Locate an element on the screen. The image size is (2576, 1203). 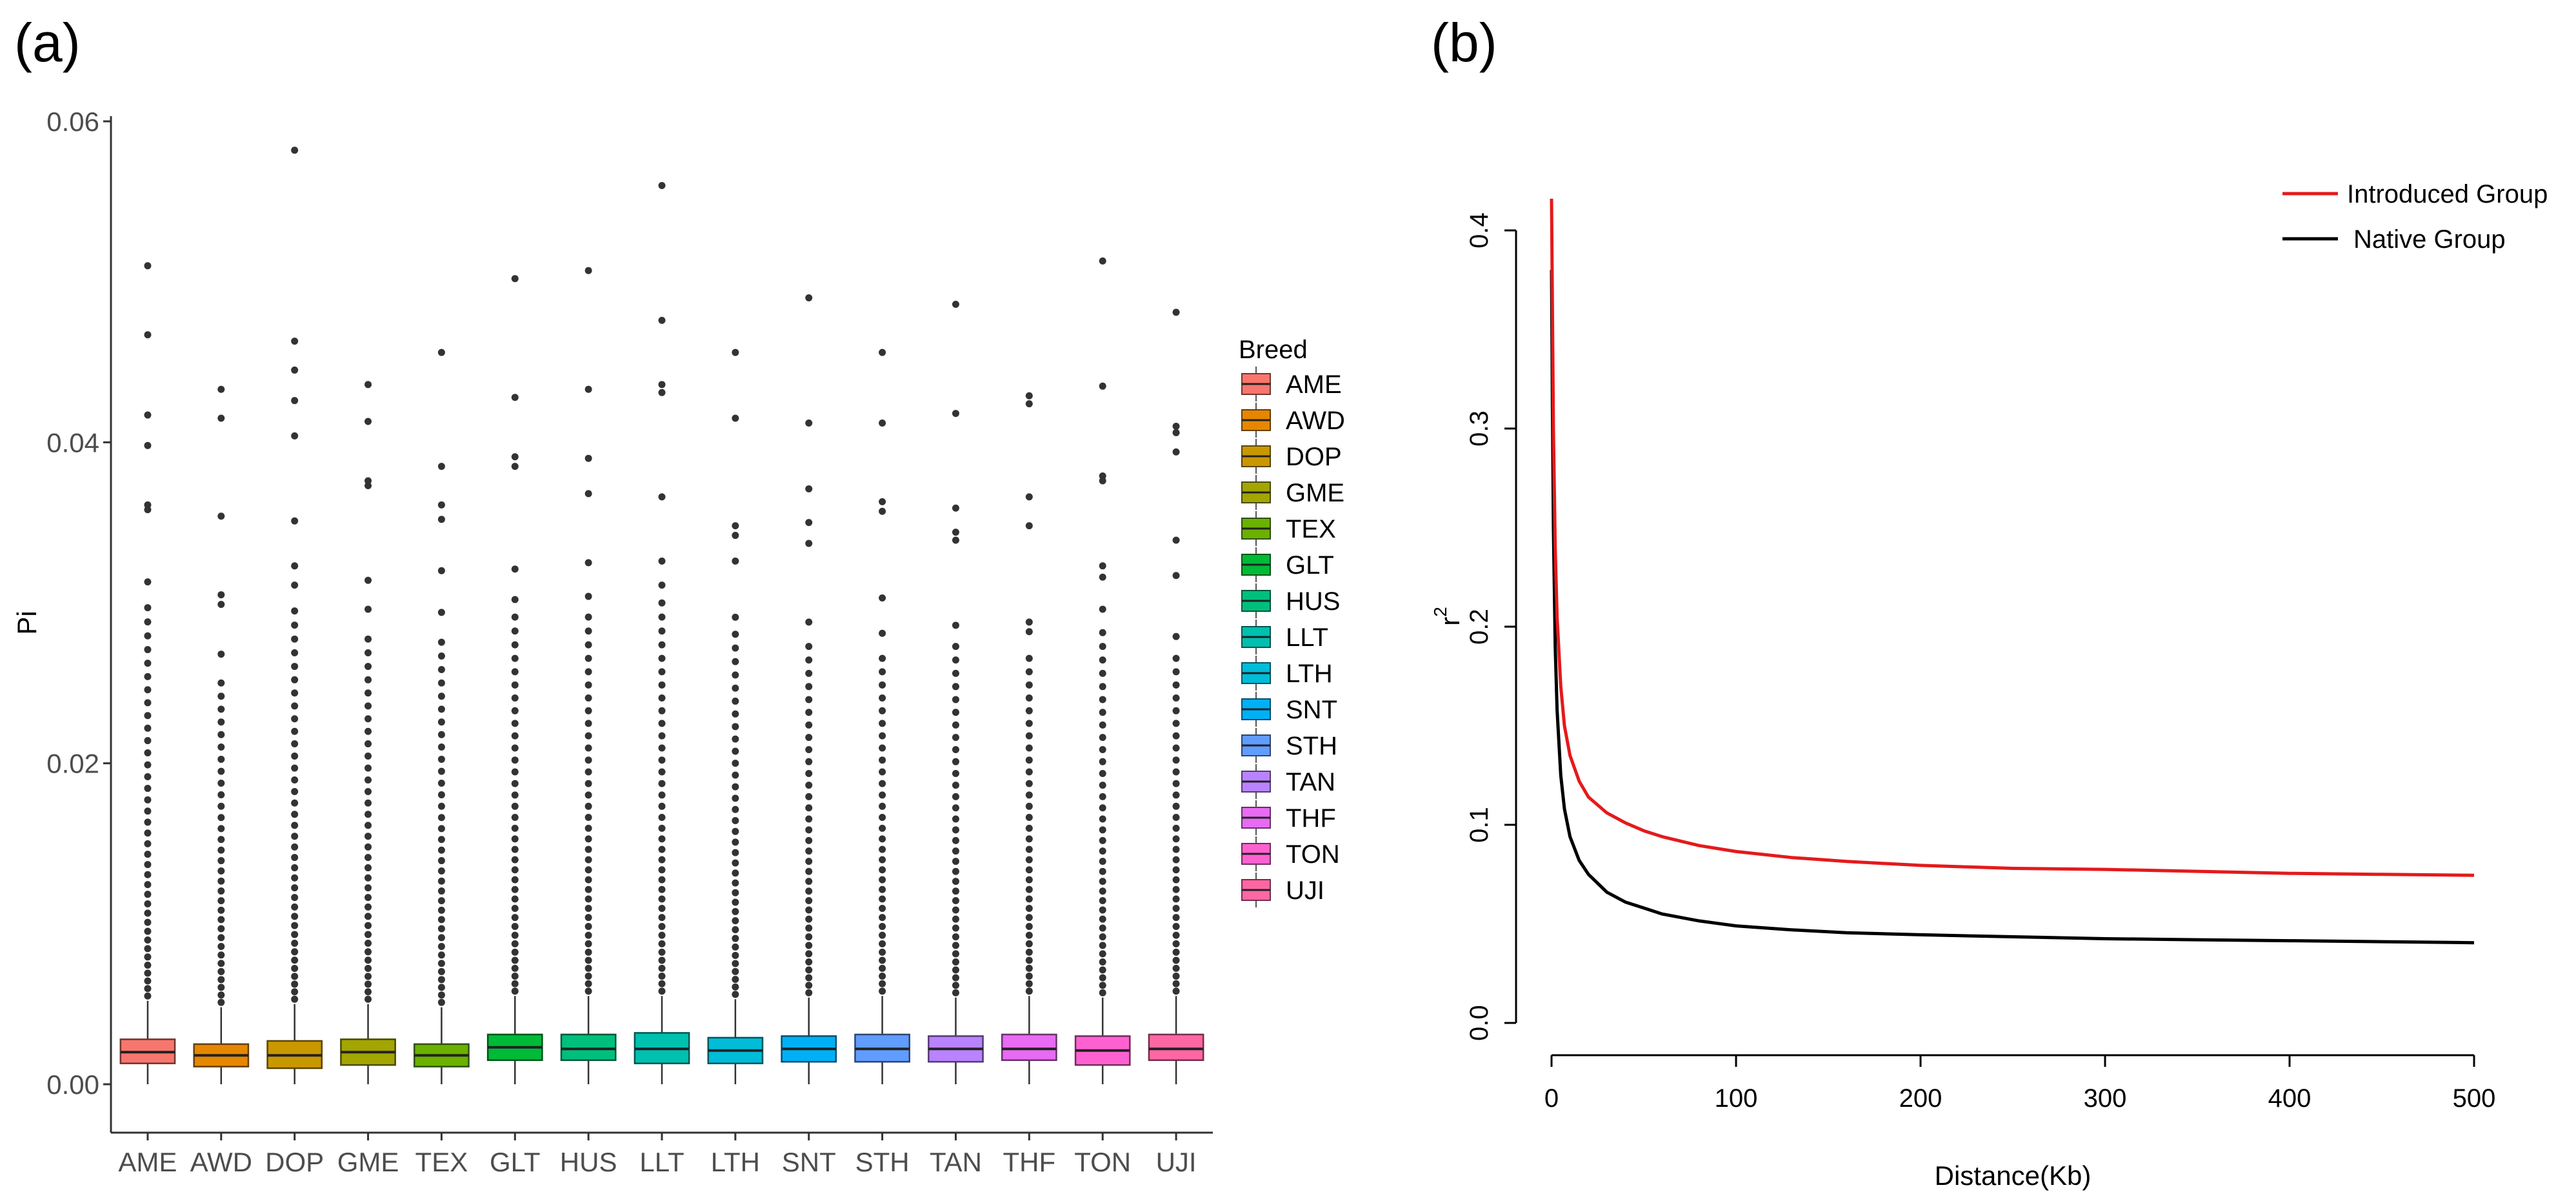
panel-b-x-tick-label: 0 is located at coordinates (1551, 1098).